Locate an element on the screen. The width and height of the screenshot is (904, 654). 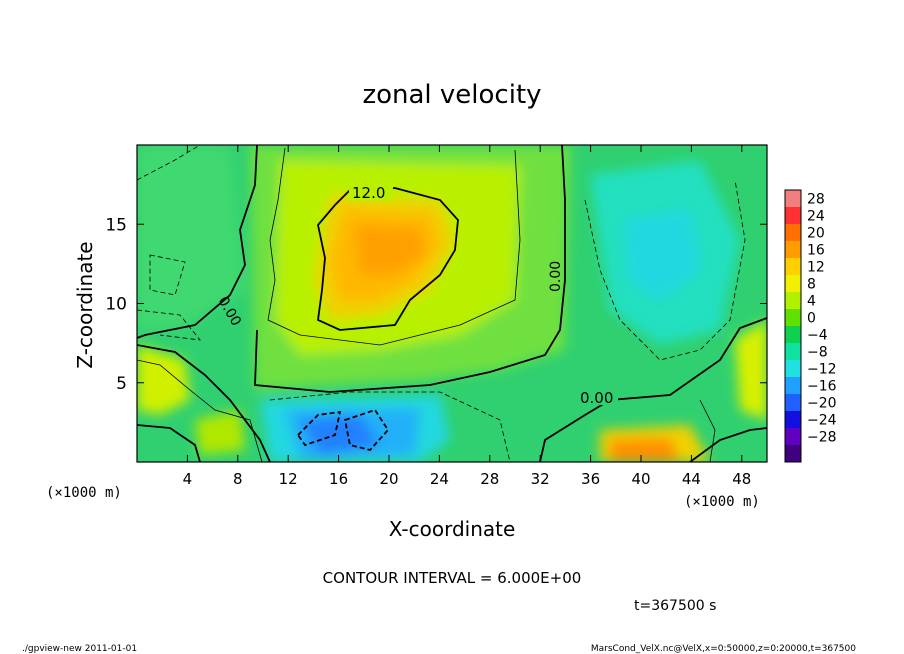
footer-left: ./gpview-new 2011-01-01 is located at coordinates (79, 649).